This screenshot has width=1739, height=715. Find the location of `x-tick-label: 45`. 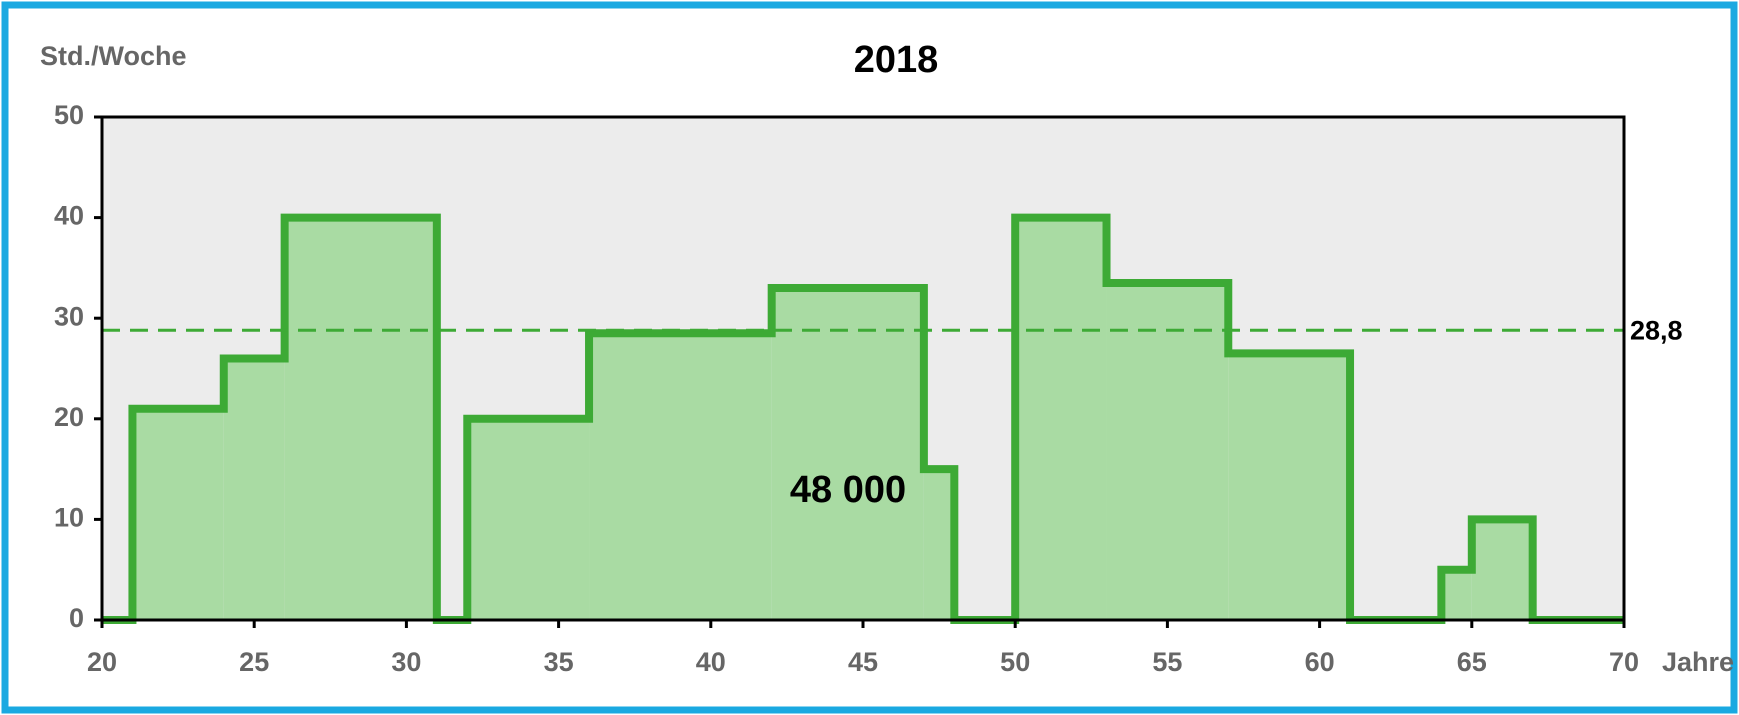

x-tick-label: 45 is located at coordinates (863, 662).